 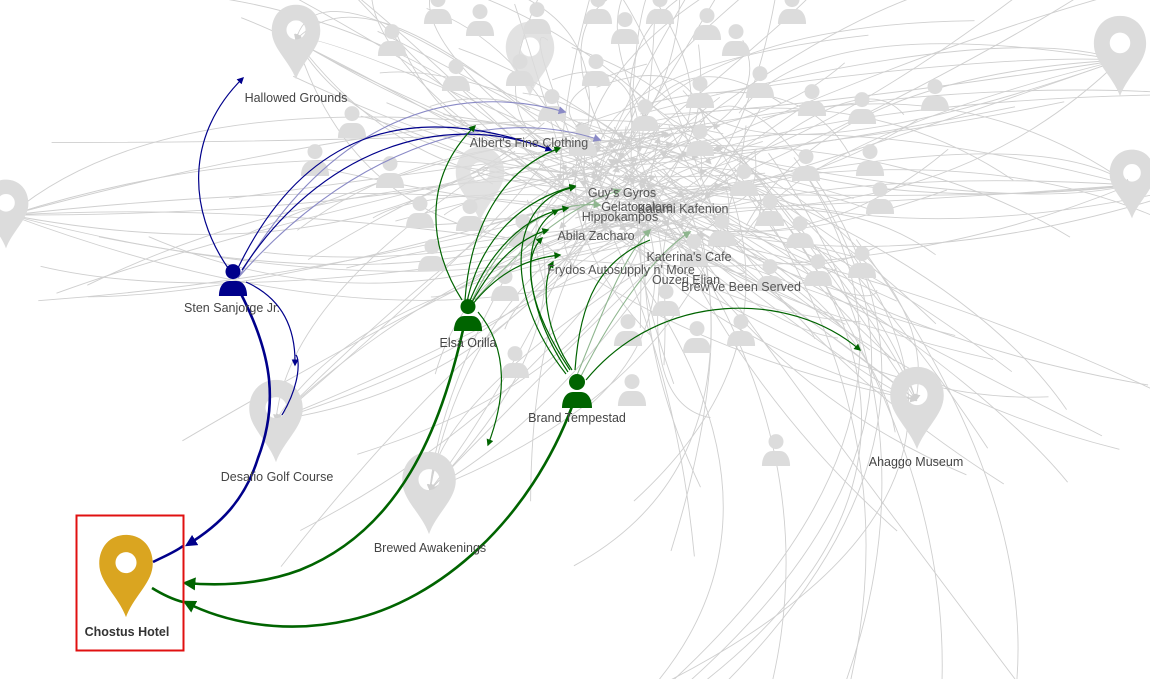 I want to click on label-katerinas-cafe: Katerina's Cafe, so click(x=688, y=257).